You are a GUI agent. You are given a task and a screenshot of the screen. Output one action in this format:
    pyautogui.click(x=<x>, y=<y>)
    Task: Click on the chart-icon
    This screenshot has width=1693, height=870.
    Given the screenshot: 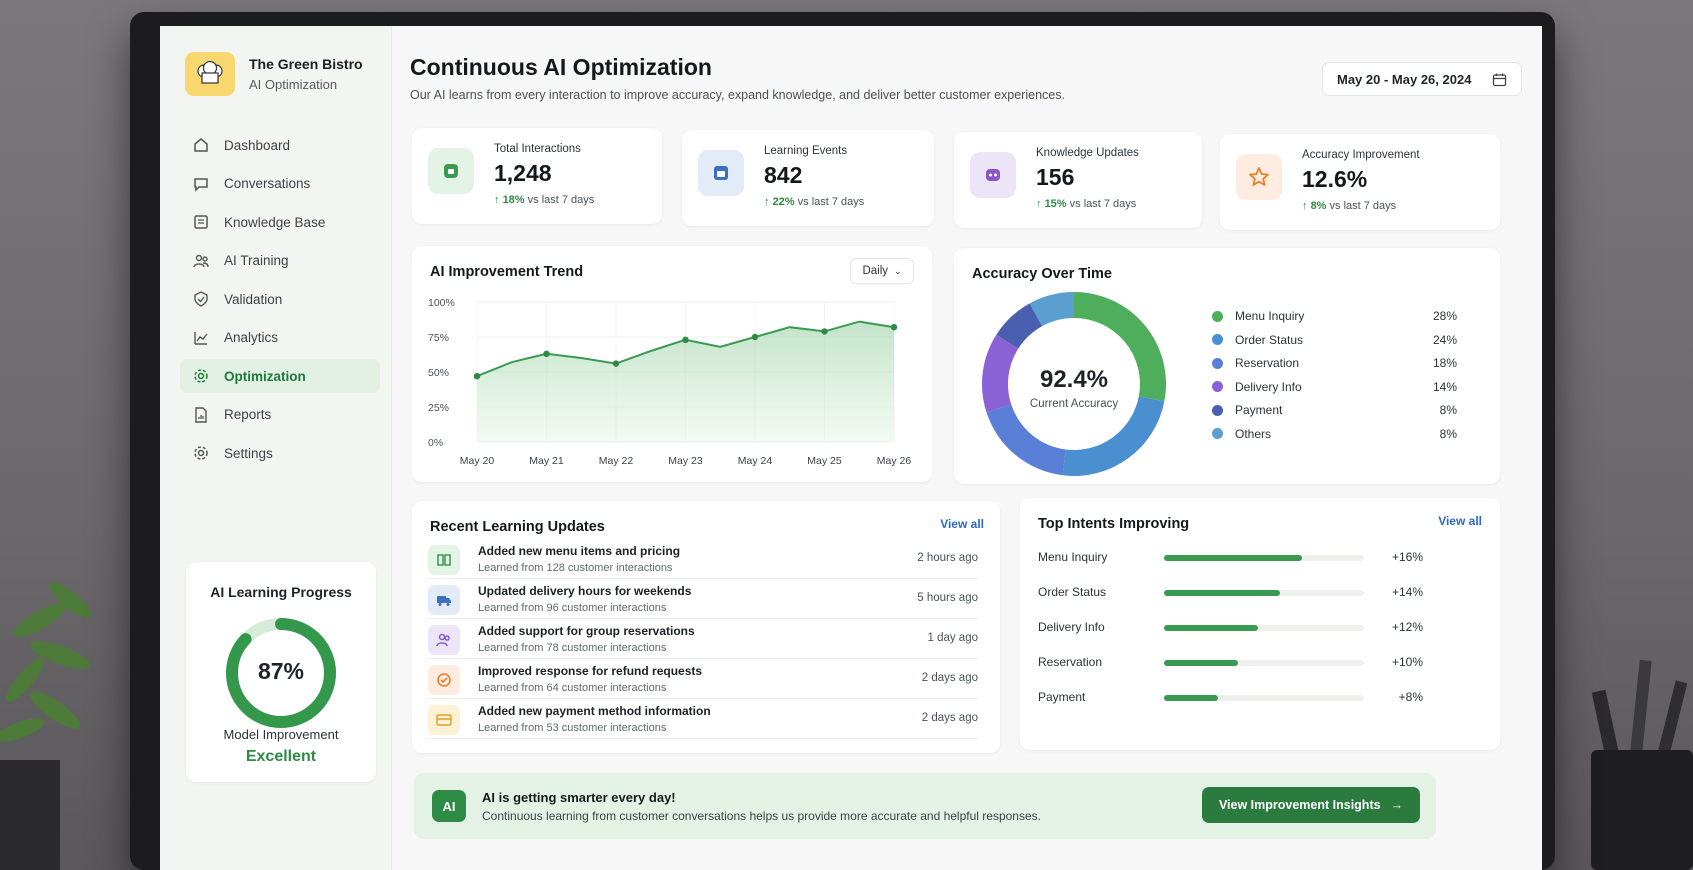 What is the action you would take?
    pyautogui.click(x=201, y=338)
    